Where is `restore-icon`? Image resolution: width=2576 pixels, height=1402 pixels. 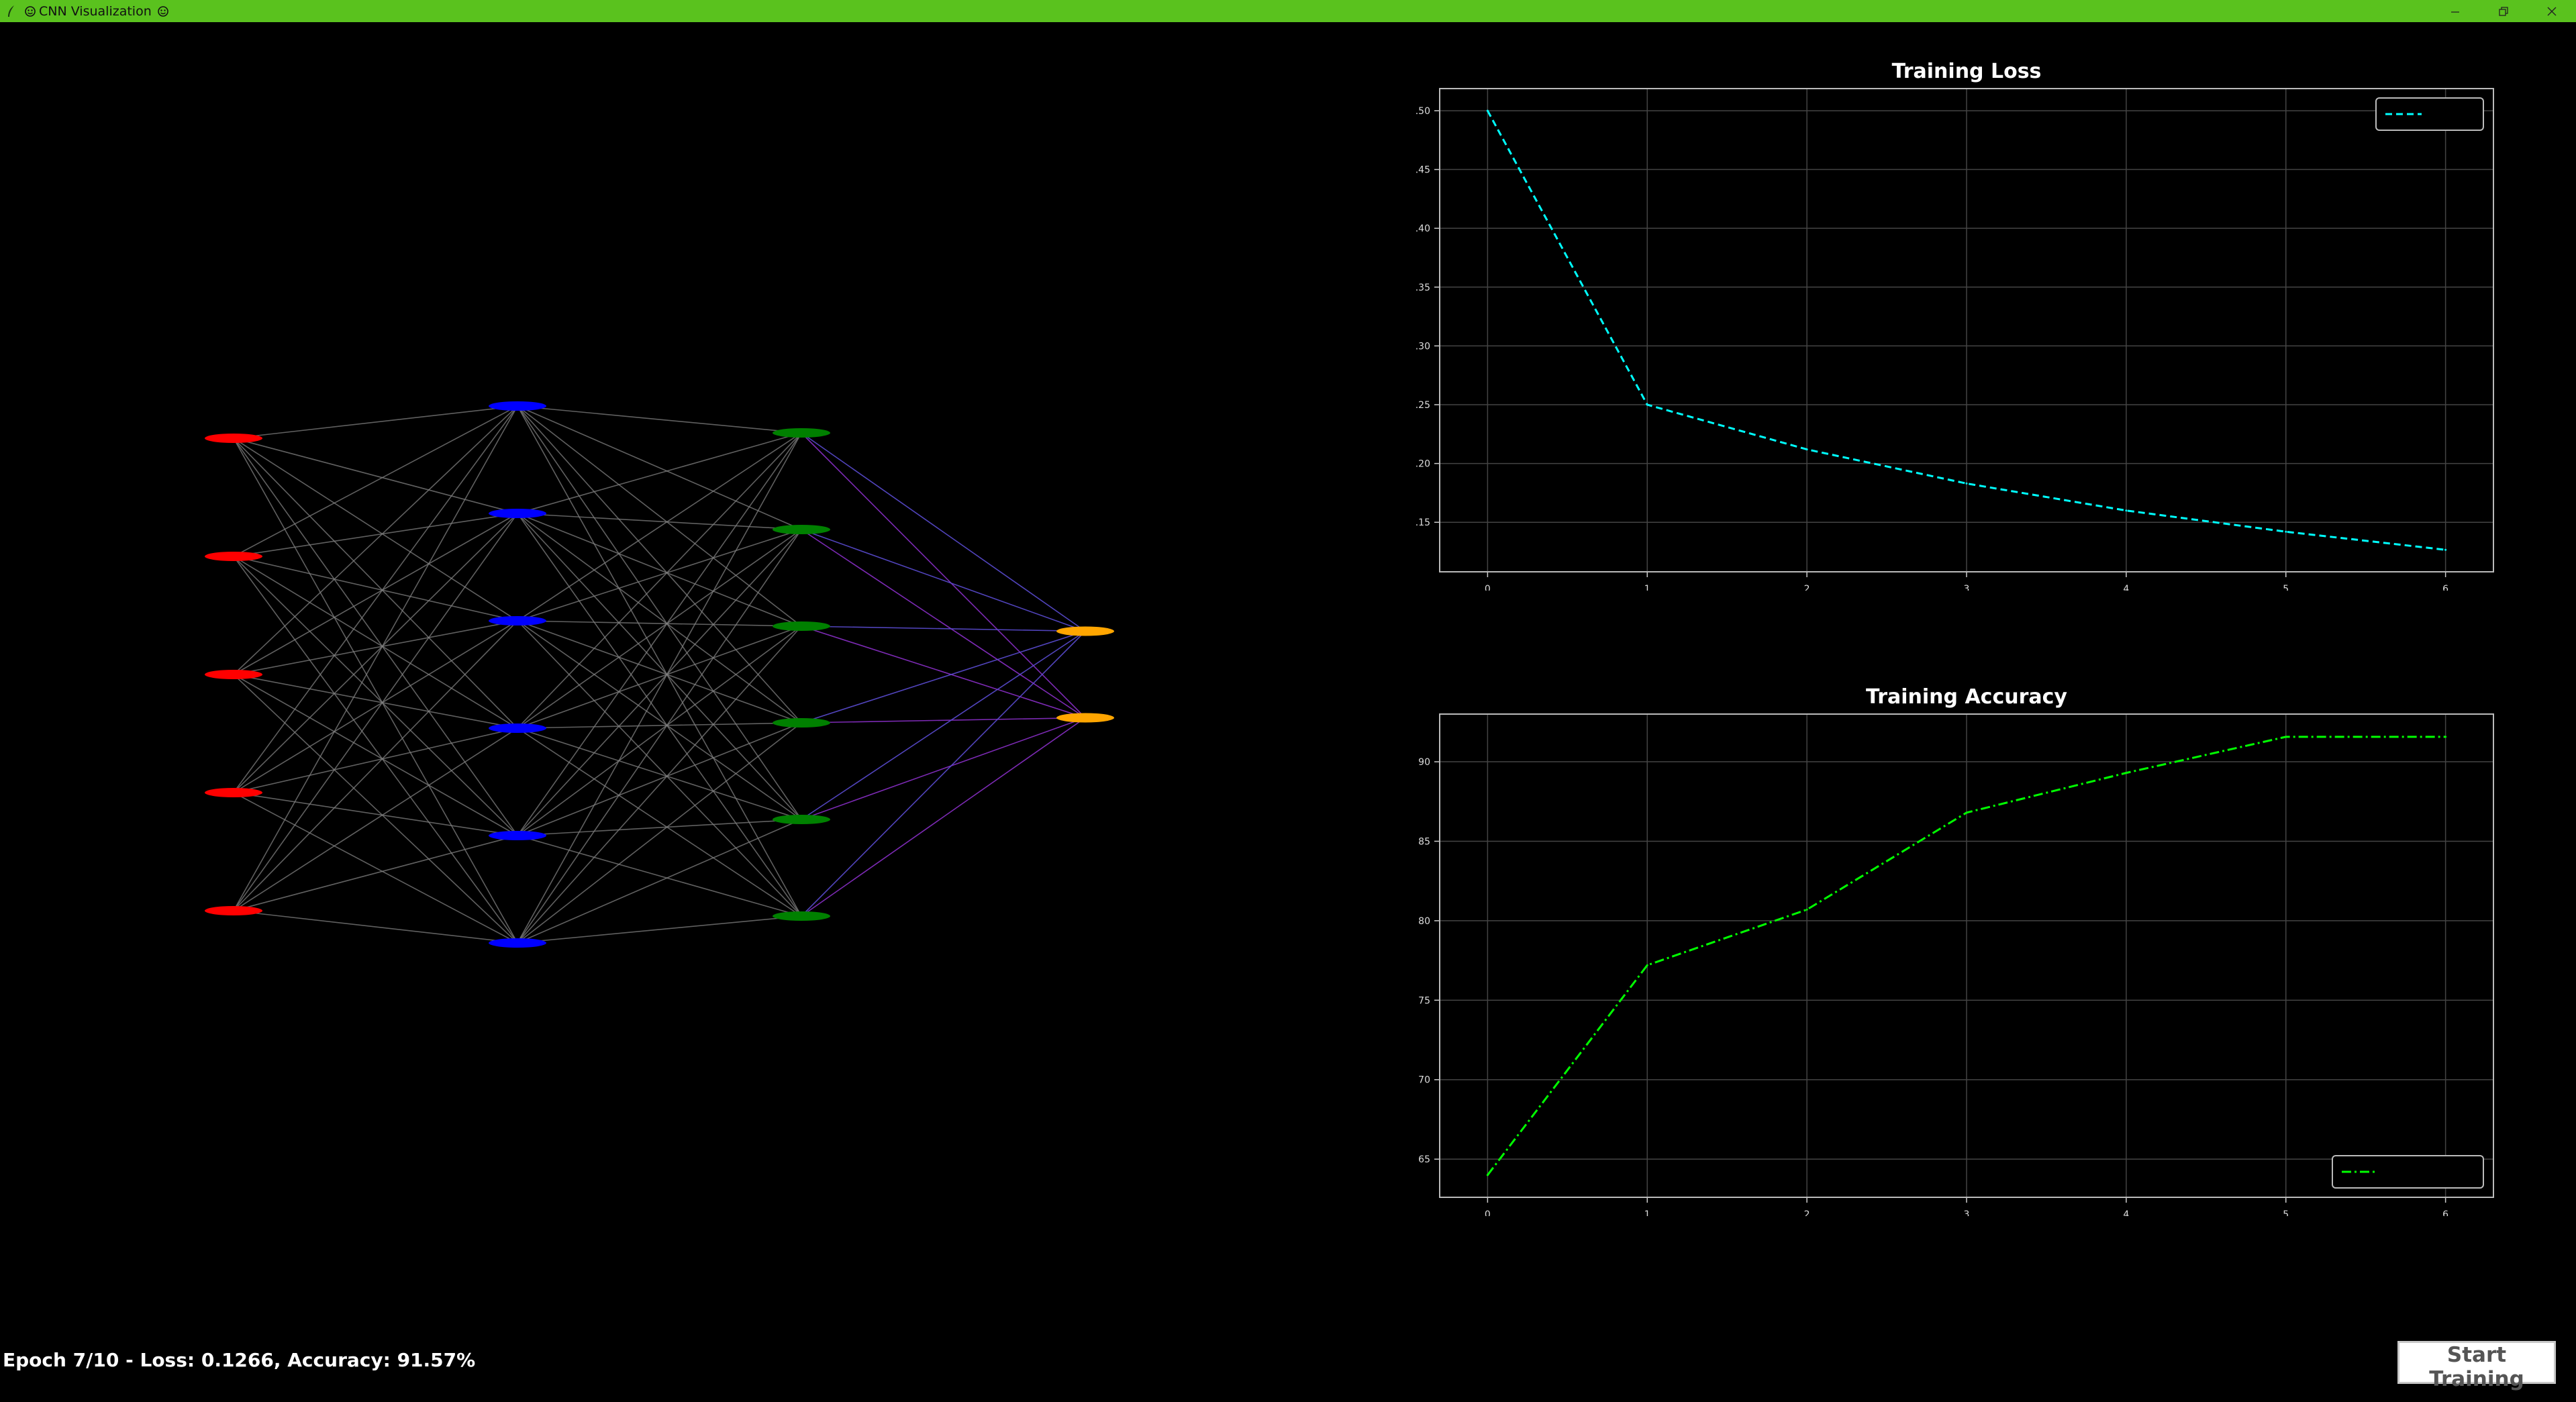 restore-icon is located at coordinates (2503, 11).